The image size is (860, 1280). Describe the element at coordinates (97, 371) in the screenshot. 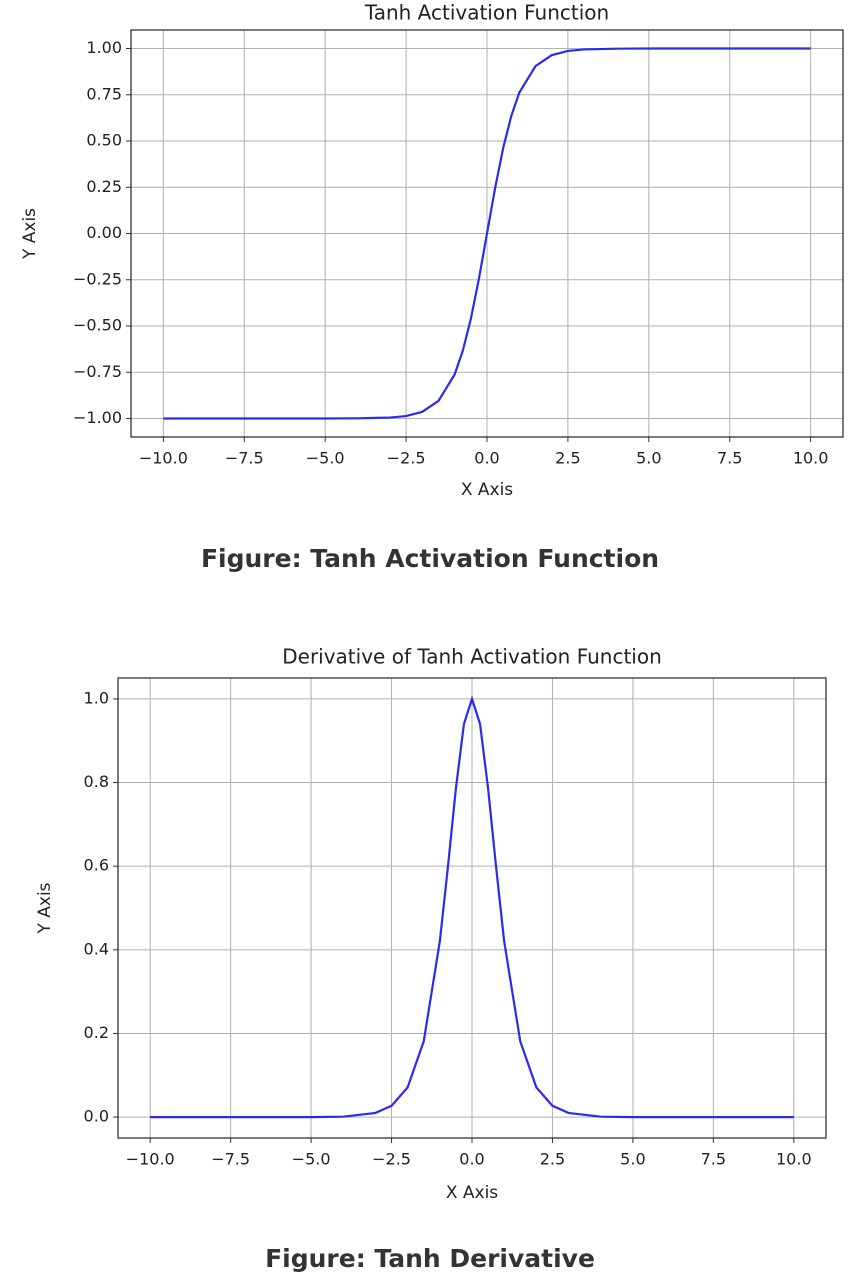

I see `y-tick-label: −0.75` at that location.